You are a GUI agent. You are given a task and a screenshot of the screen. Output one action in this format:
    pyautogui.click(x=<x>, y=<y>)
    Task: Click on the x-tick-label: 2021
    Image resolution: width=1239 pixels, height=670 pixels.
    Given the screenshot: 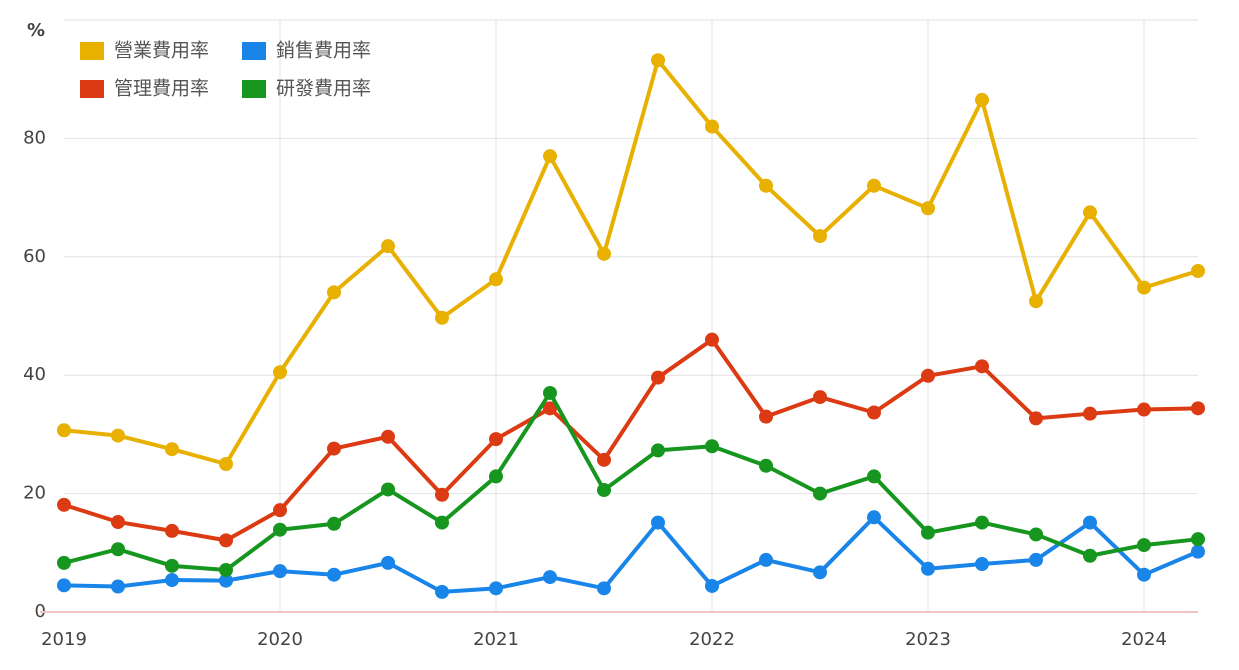 What is the action you would take?
    pyautogui.click(x=496, y=639)
    